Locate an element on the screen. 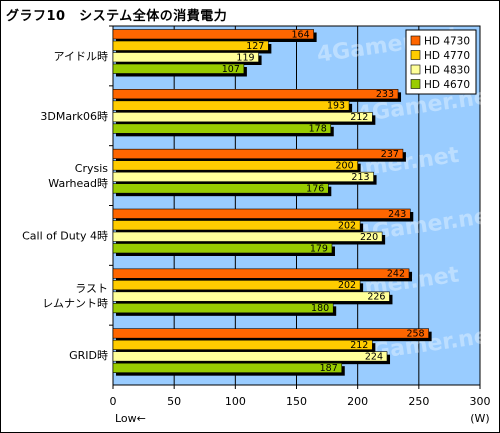 Image resolution: width=500 pixels, height=433 pixels. category-label: Warhead時 is located at coordinates (78, 183).